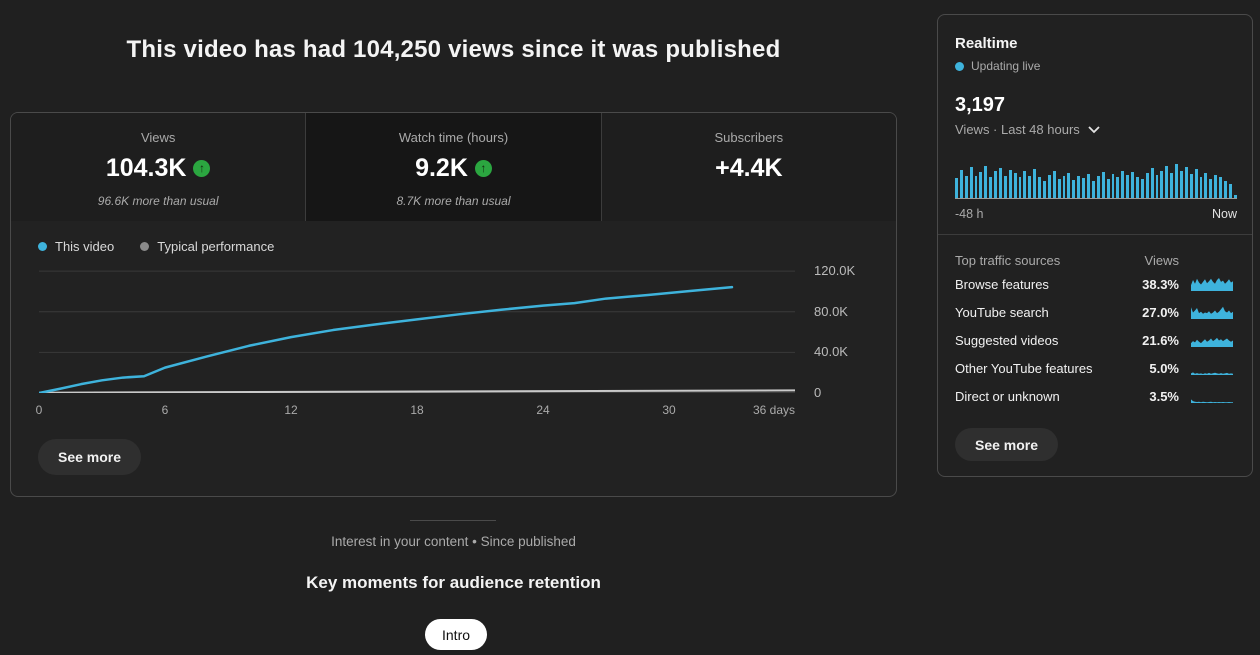 The width and height of the screenshot is (1260, 655). I want to click on tab-subscribers: Subscribers +4.4K, so click(748, 167).